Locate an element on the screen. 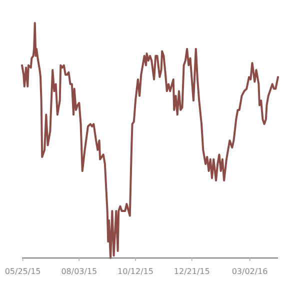  x-tick-label: 12/21/15 is located at coordinates (192, 271).